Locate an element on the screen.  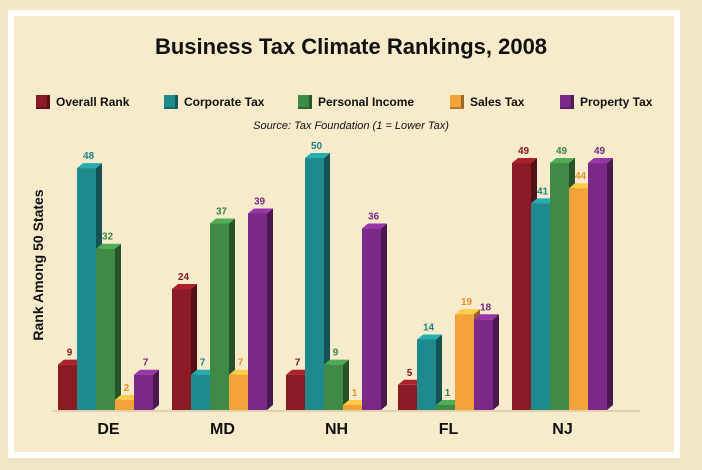
legend-item-personal-income: Personal Income is located at coordinates (356, 102).